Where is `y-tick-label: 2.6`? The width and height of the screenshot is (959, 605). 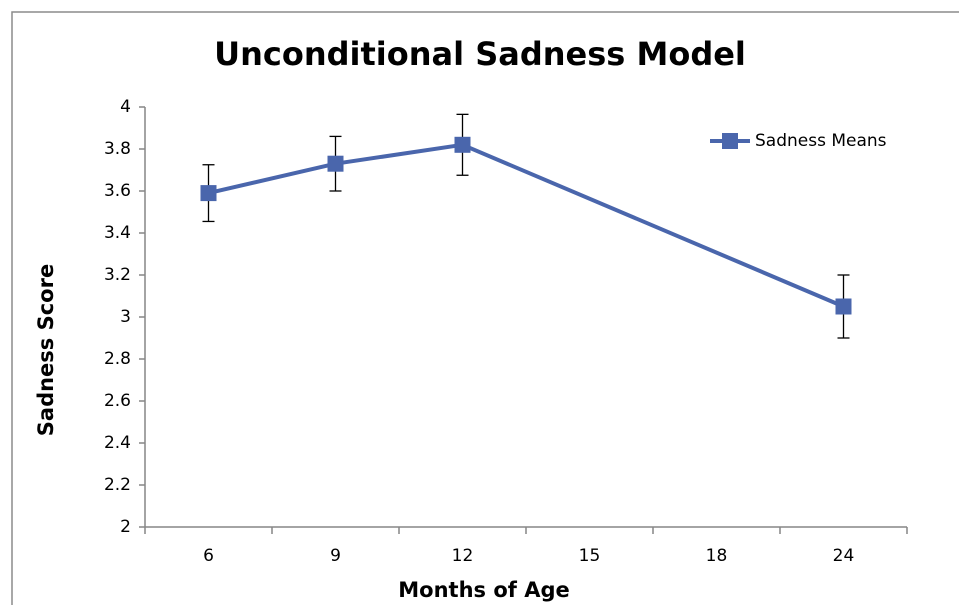 y-tick-label: 2.6 is located at coordinates (117, 401).